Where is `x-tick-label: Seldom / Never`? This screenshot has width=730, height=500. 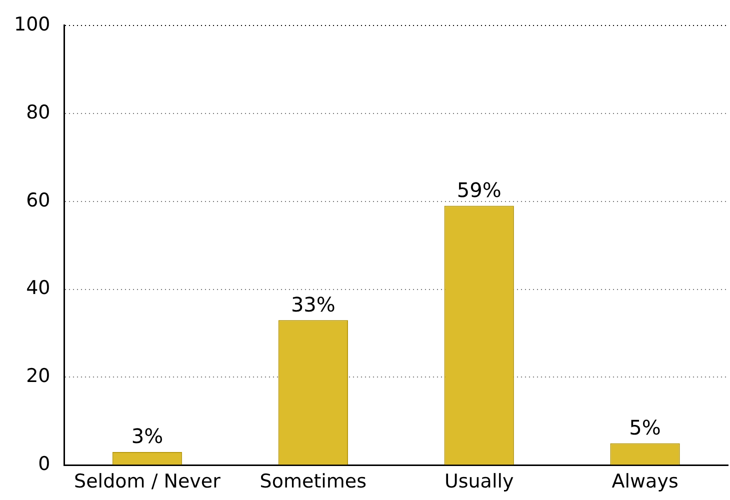
x-tick-label: Seldom / Never is located at coordinates (147, 481).